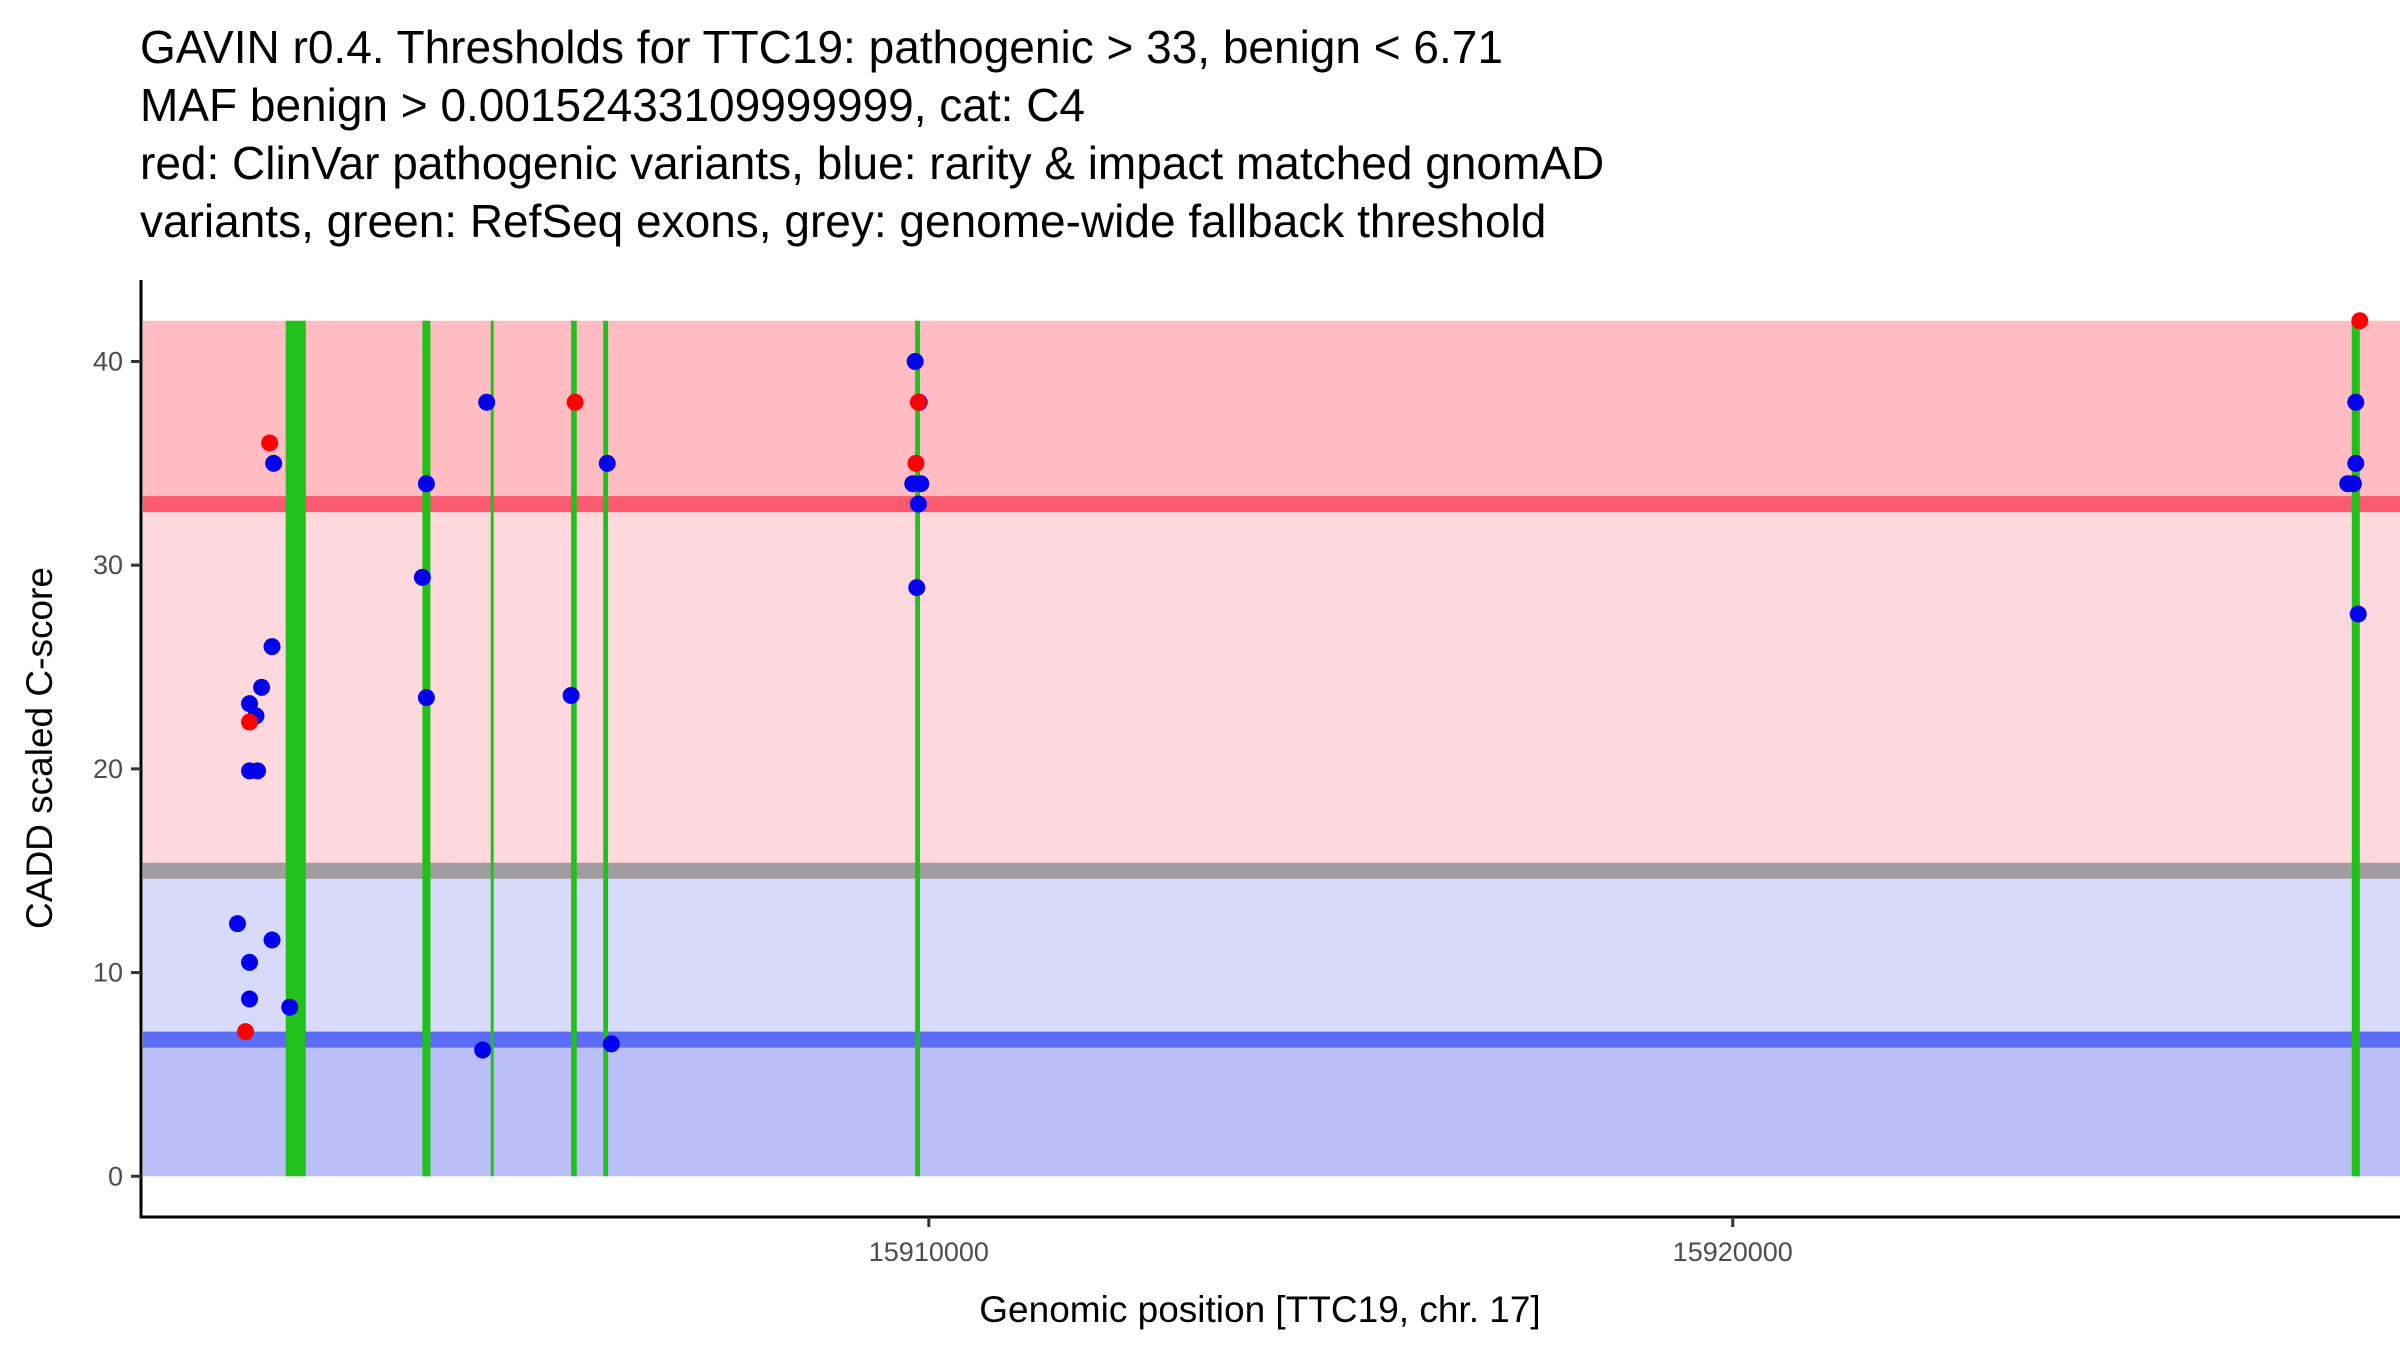 The width and height of the screenshot is (2400, 1350). I want to click on y-ticks: 0 10 20 30 40, so click(117, 768).